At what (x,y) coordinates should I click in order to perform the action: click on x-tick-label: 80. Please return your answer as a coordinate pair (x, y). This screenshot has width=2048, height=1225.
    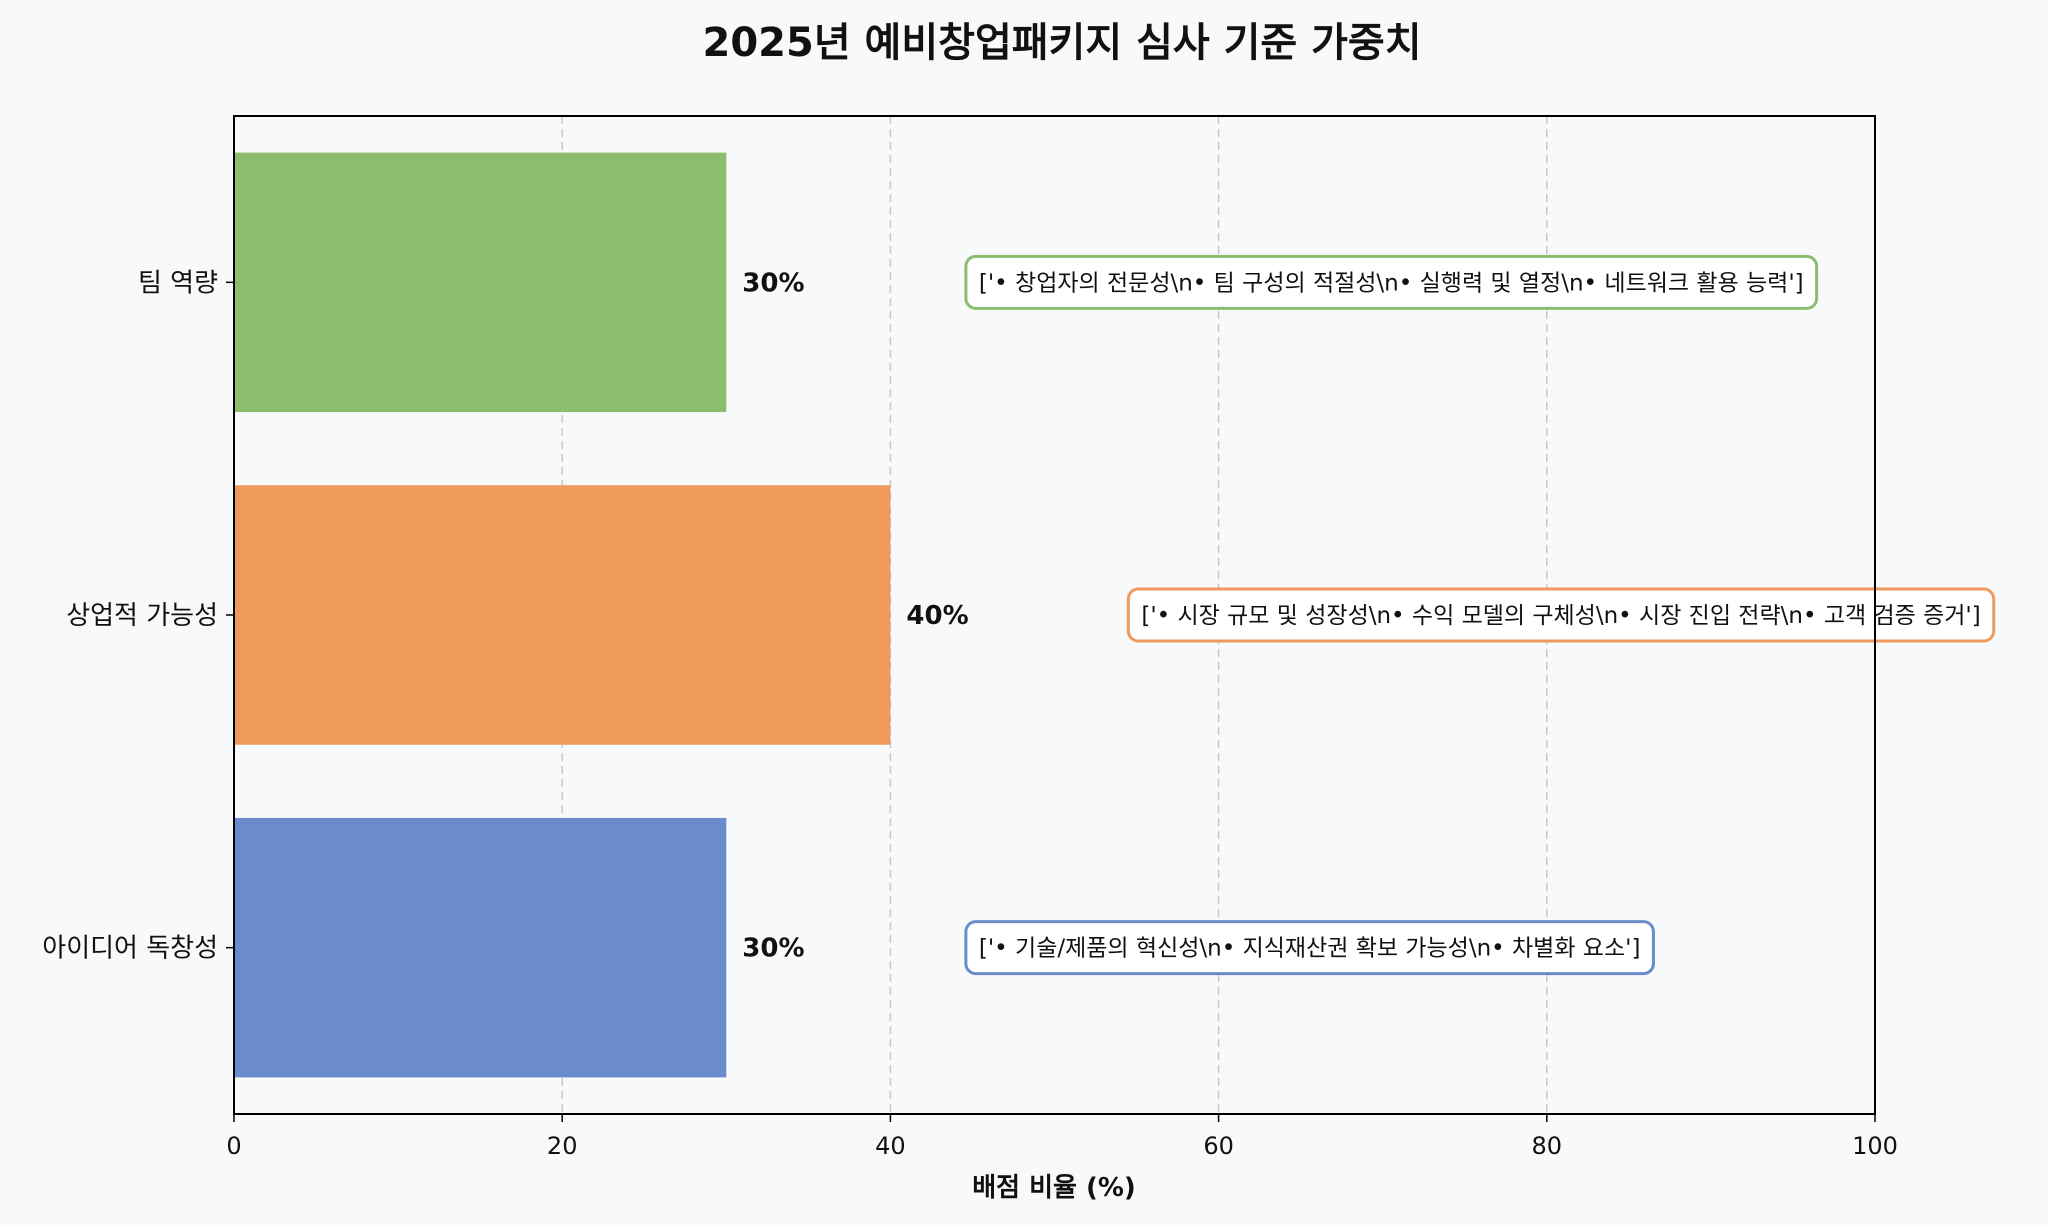
    Looking at the image, I should click on (1547, 1146).